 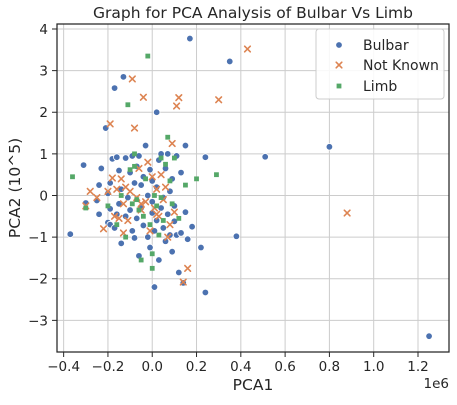 I want to click on y-tick-label: 2, so click(x=43, y=113).